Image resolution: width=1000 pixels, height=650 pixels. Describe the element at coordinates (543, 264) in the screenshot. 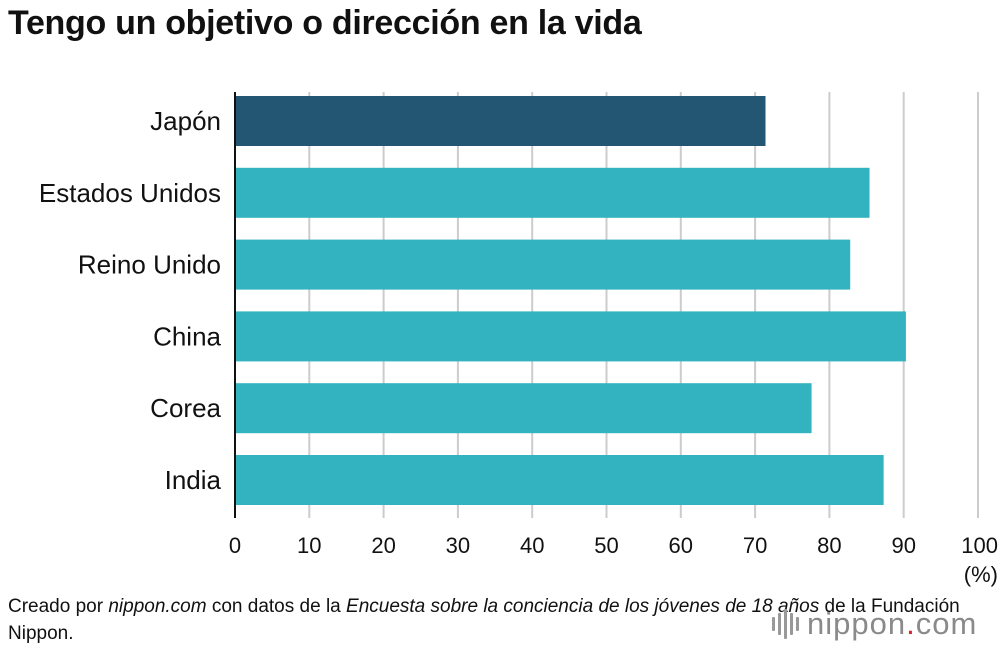

I see `bar-reino-unido` at that location.